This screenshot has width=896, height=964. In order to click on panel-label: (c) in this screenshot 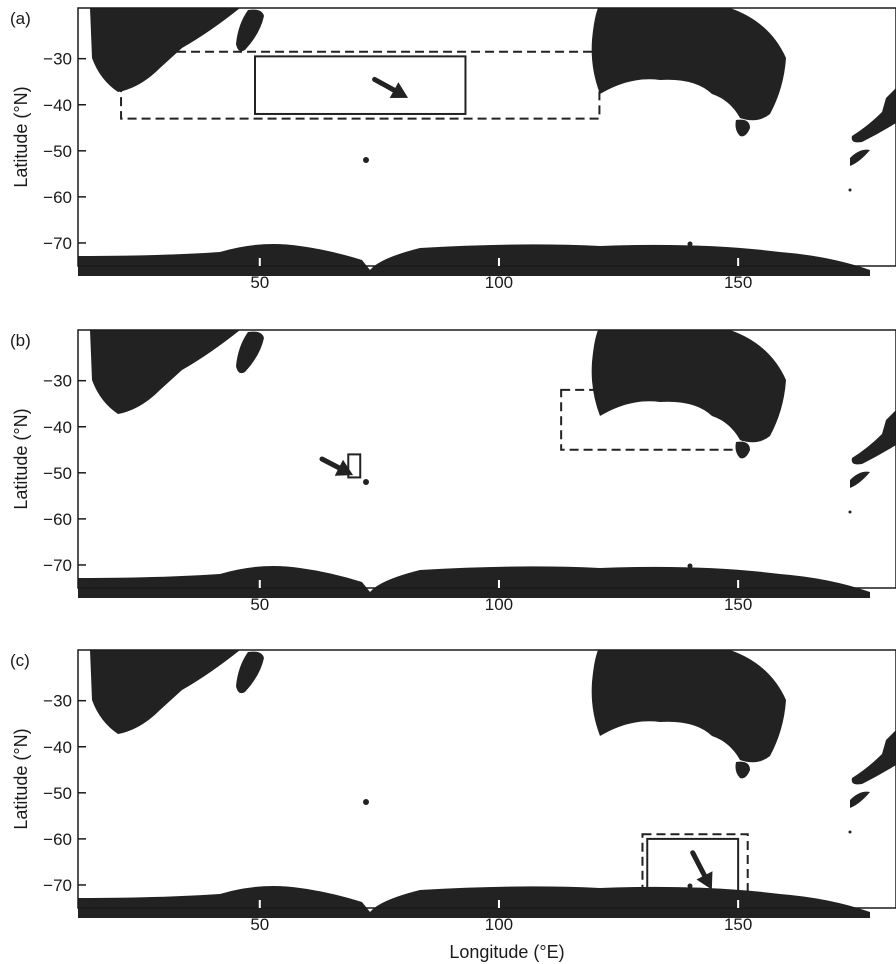, I will do `click(20, 660)`.